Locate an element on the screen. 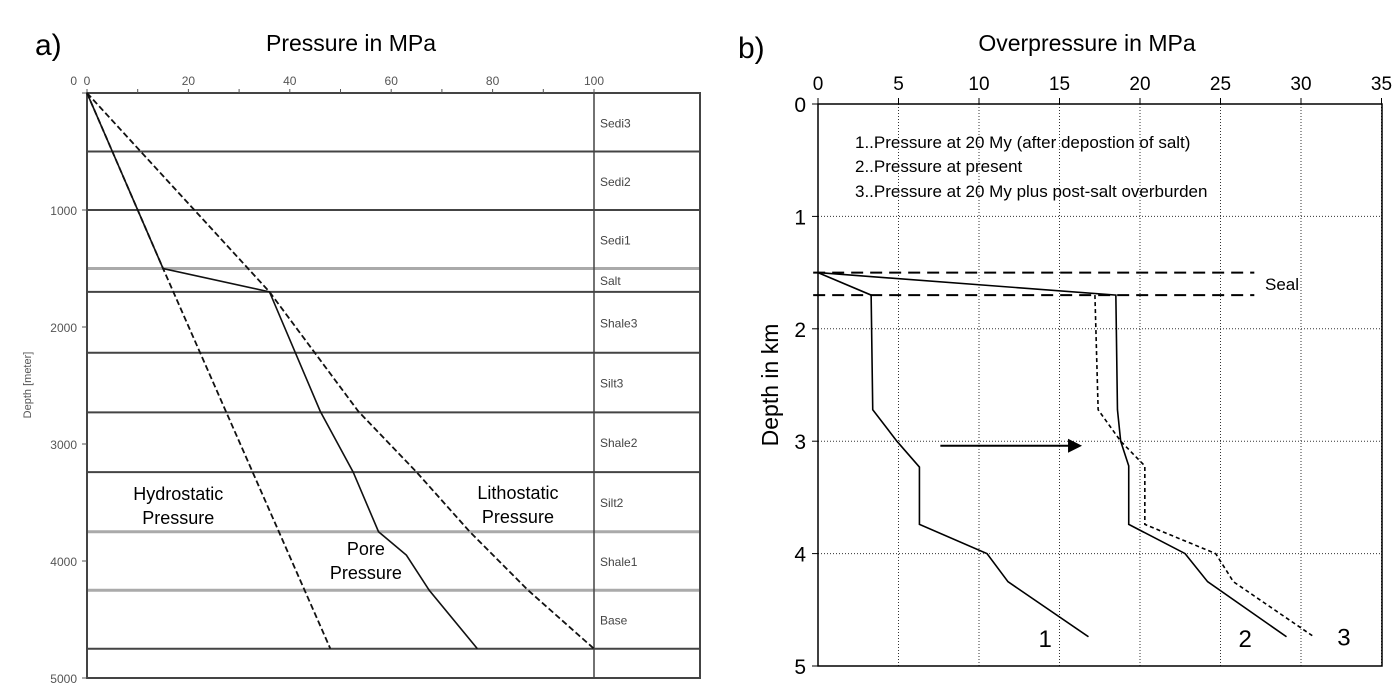  curve-annotation: Hydrostatic is located at coordinates (178, 494).